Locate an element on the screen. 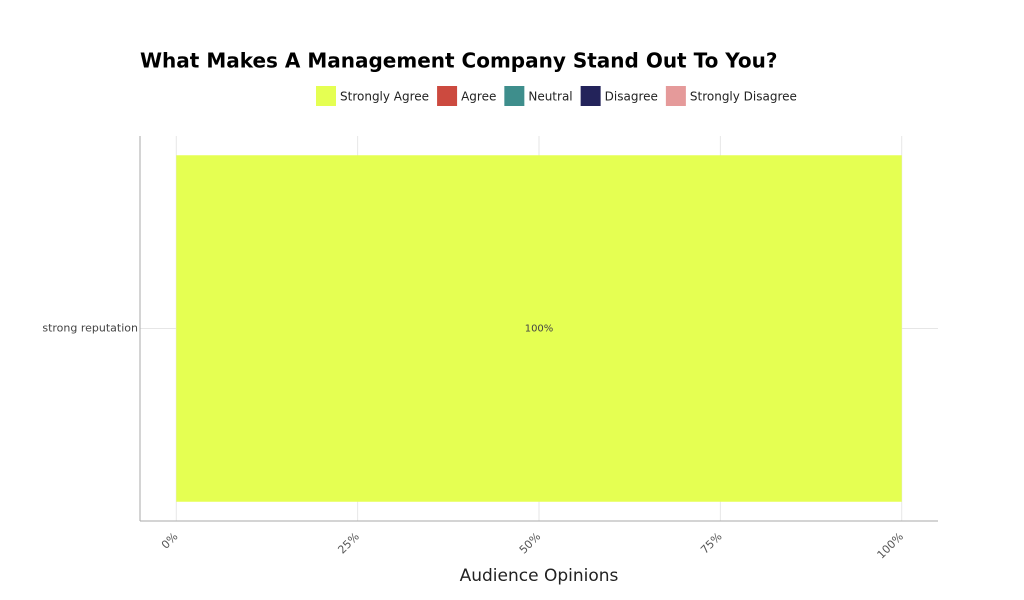  data-label: 100% is located at coordinates (539, 329).